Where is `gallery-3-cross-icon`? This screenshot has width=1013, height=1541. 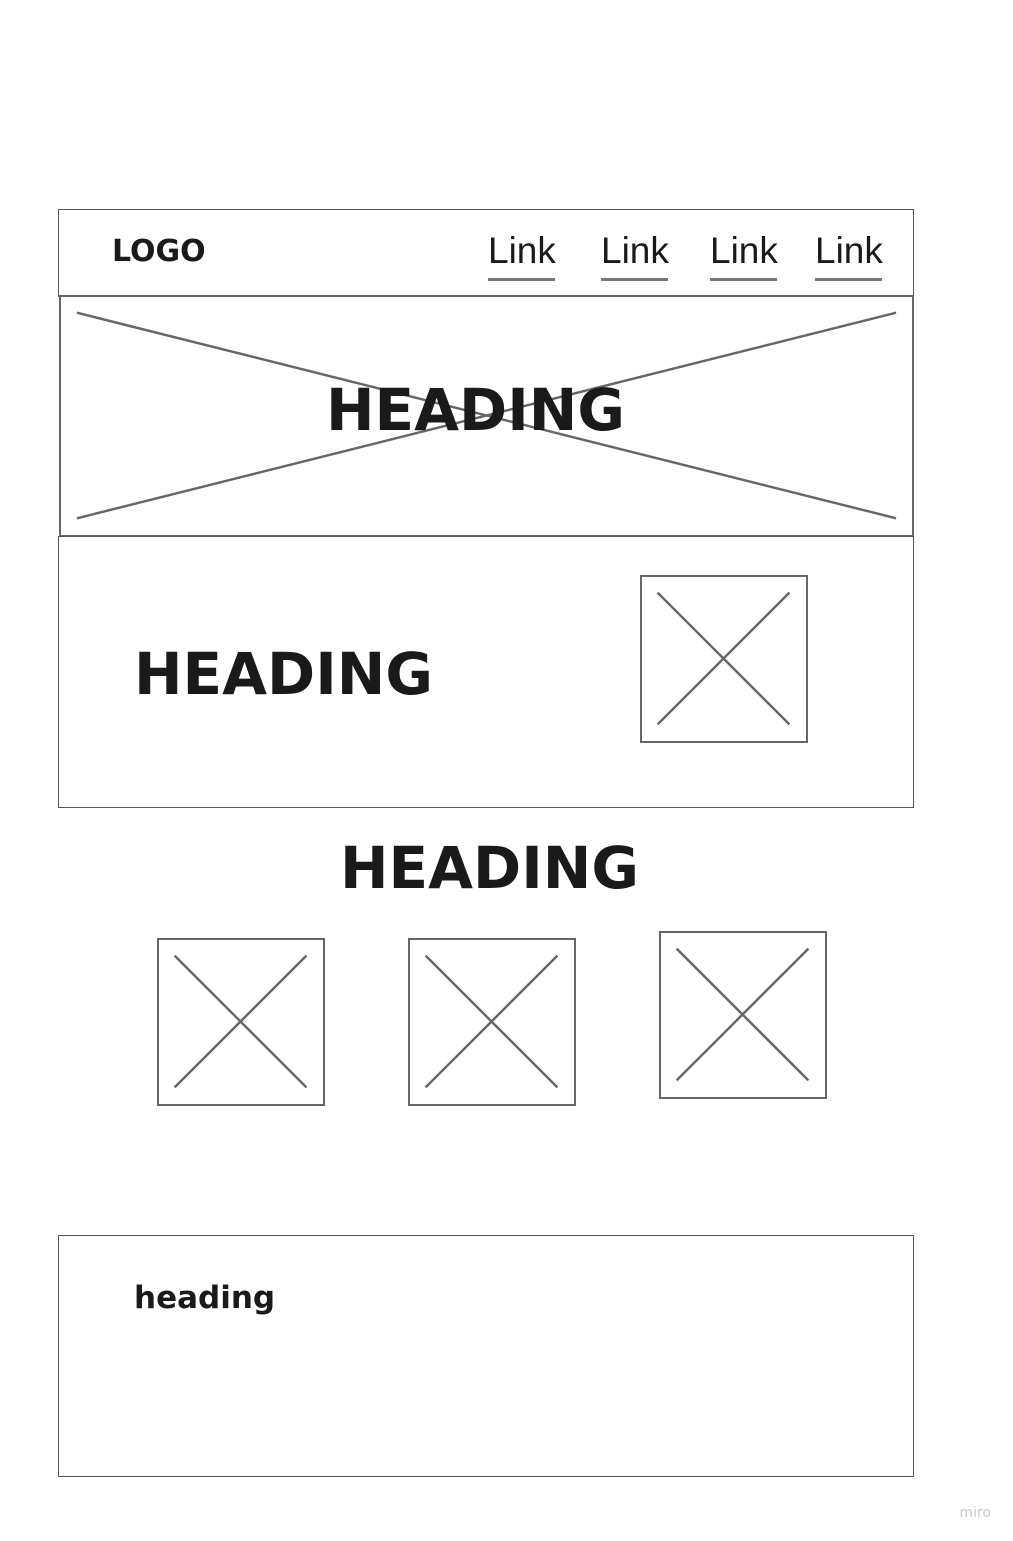
gallery-3-cross-icon is located at coordinates (742, 1014).